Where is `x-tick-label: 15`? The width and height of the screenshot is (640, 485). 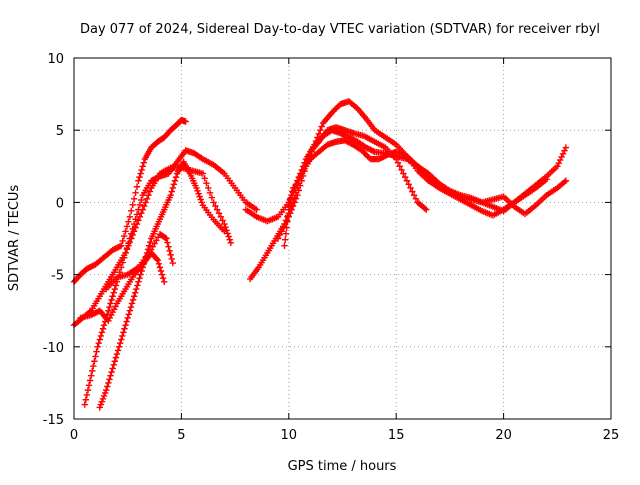
x-tick-label: 15 is located at coordinates (396, 435).